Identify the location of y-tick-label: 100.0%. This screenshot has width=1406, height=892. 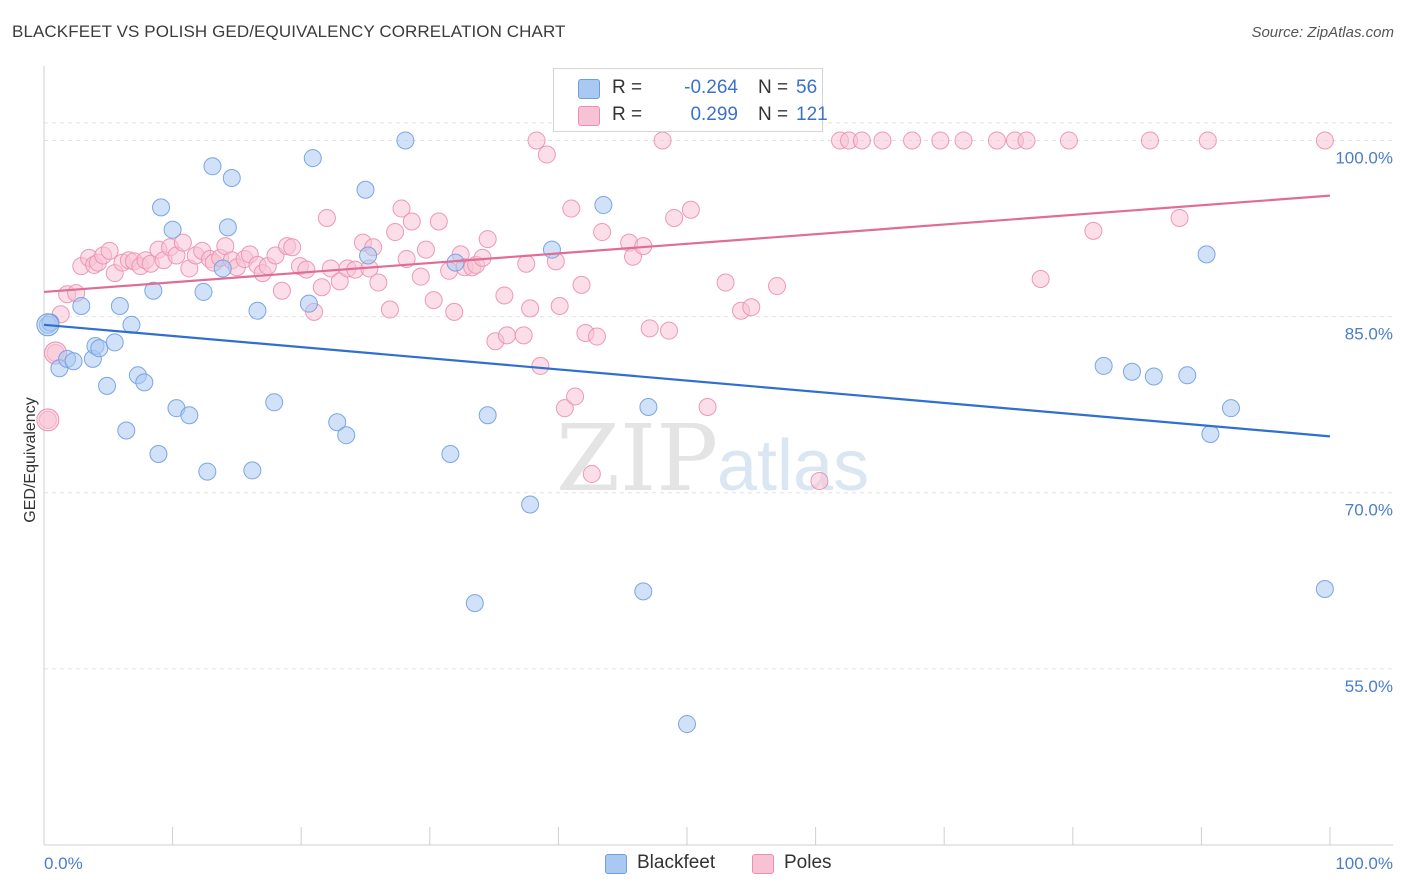
(1364, 157).